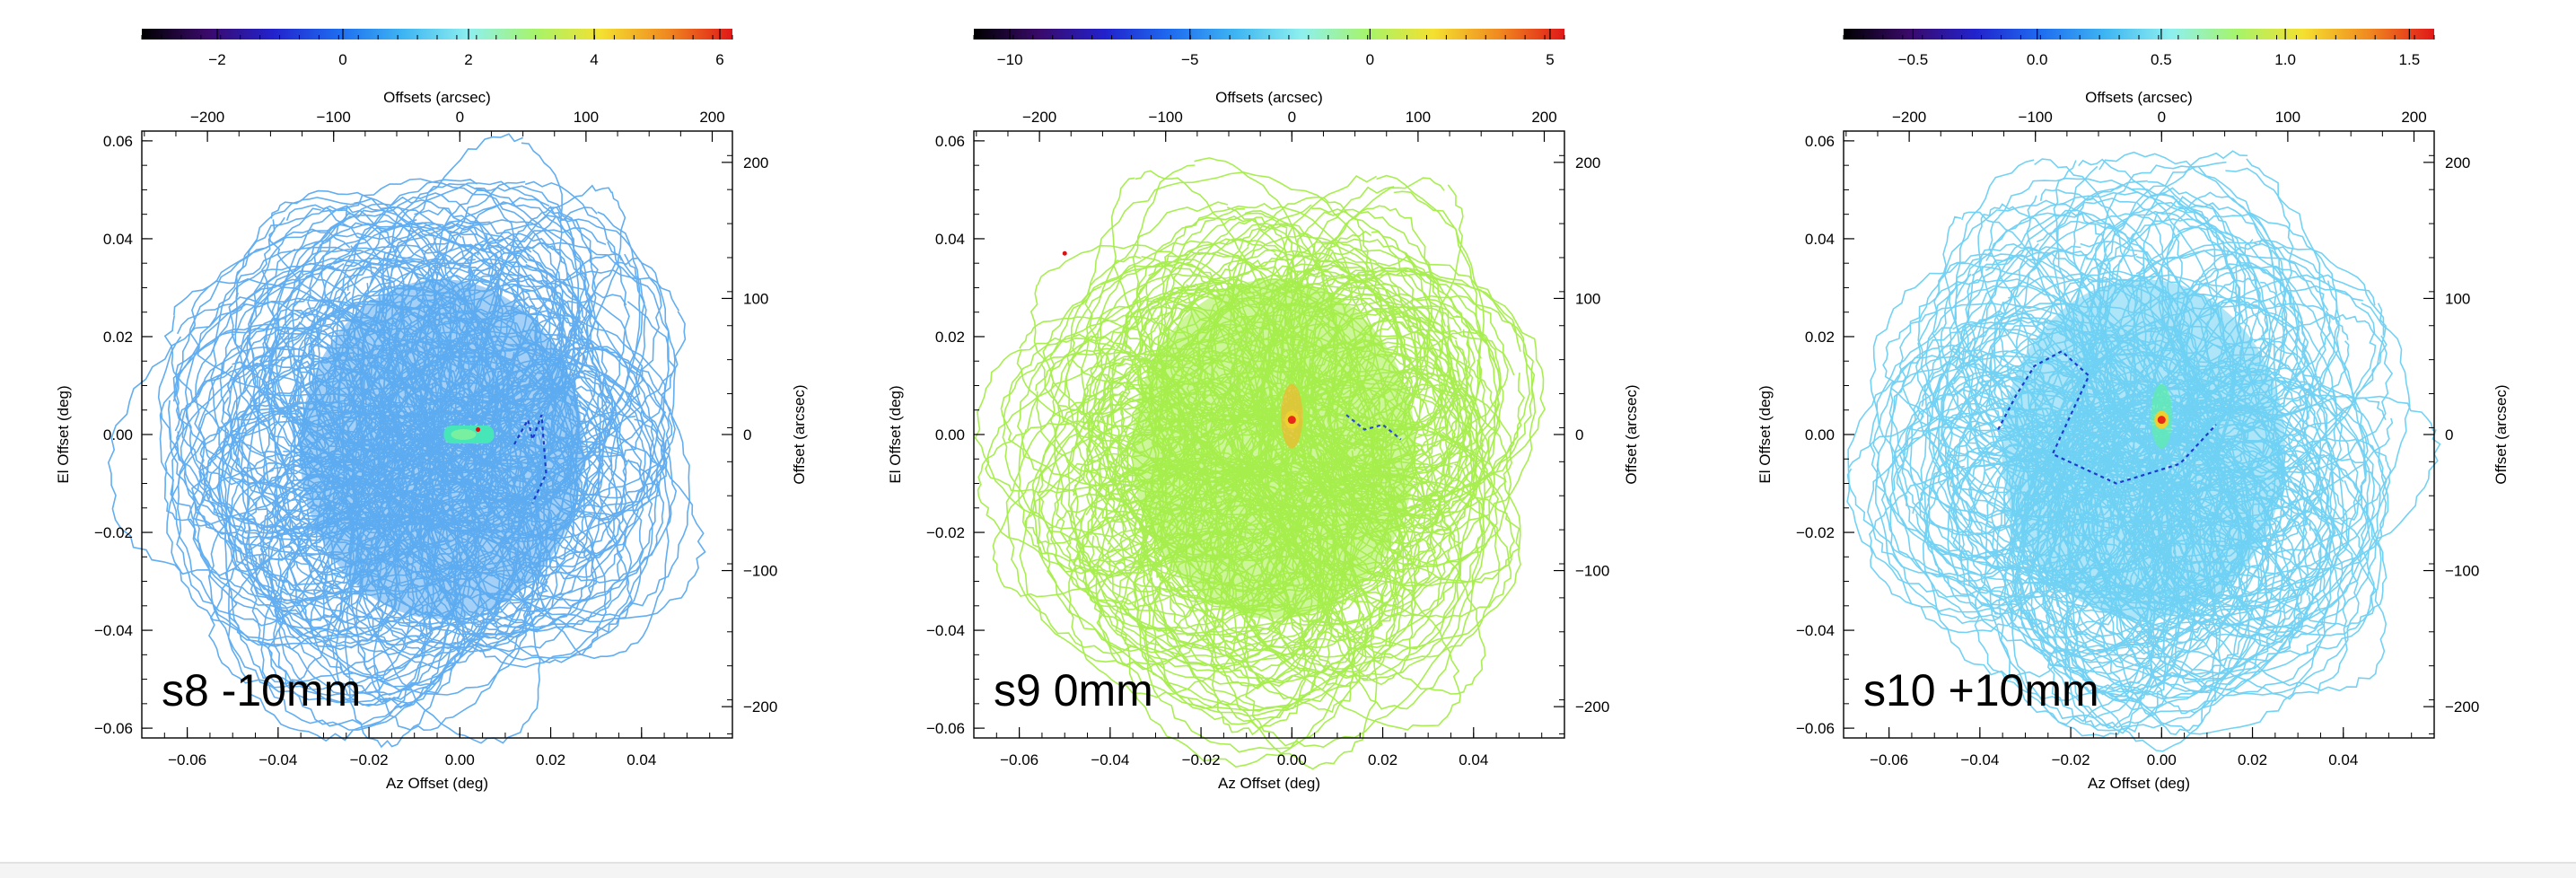 Image resolution: width=2576 pixels, height=878 pixels. What do you see at coordinates (594, 60) in the screenshot?
I see `colorbar-tick-label: 4` at bounding box center [594, 60].